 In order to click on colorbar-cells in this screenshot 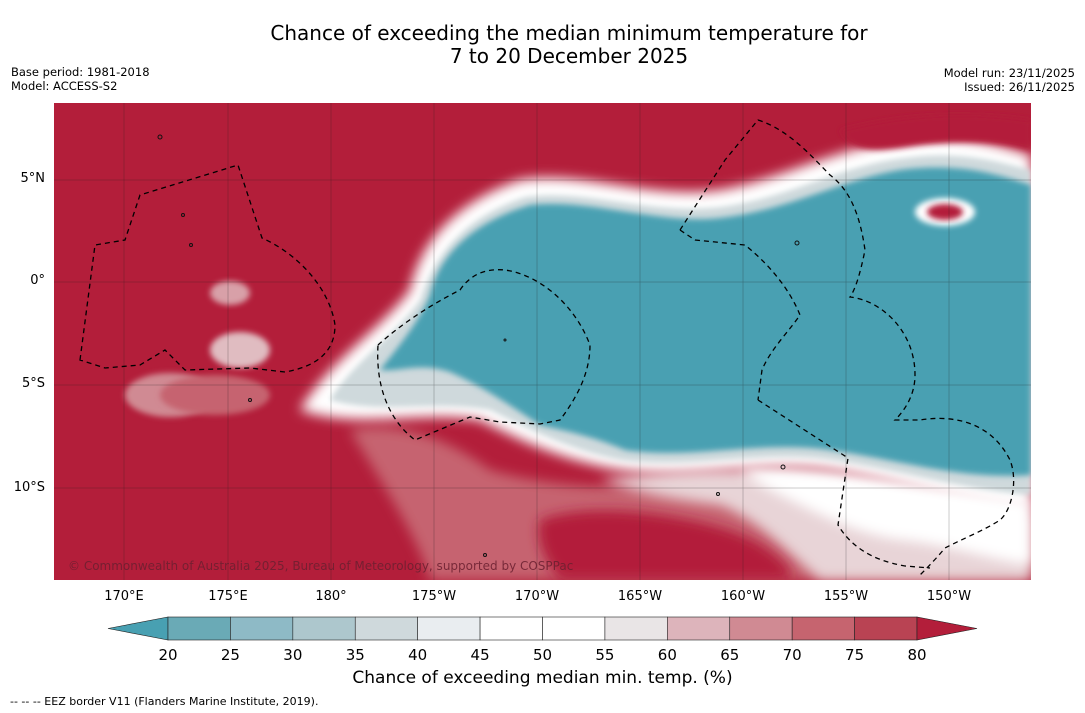, I will do `click(542, 628)`.